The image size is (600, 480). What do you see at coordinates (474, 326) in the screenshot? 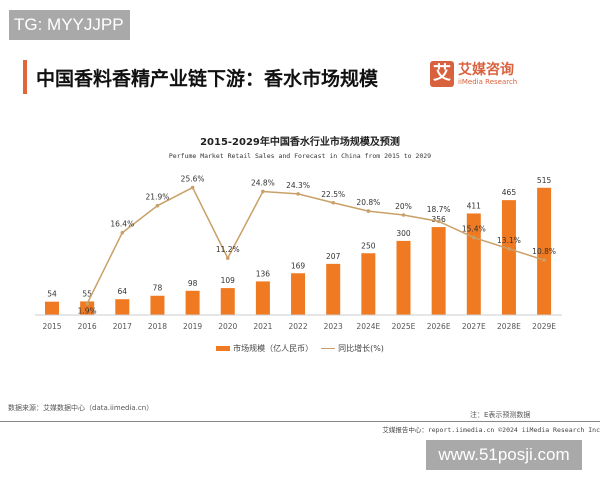
I see `x-tick-label: 2027E` at bounding box center [474, 326].